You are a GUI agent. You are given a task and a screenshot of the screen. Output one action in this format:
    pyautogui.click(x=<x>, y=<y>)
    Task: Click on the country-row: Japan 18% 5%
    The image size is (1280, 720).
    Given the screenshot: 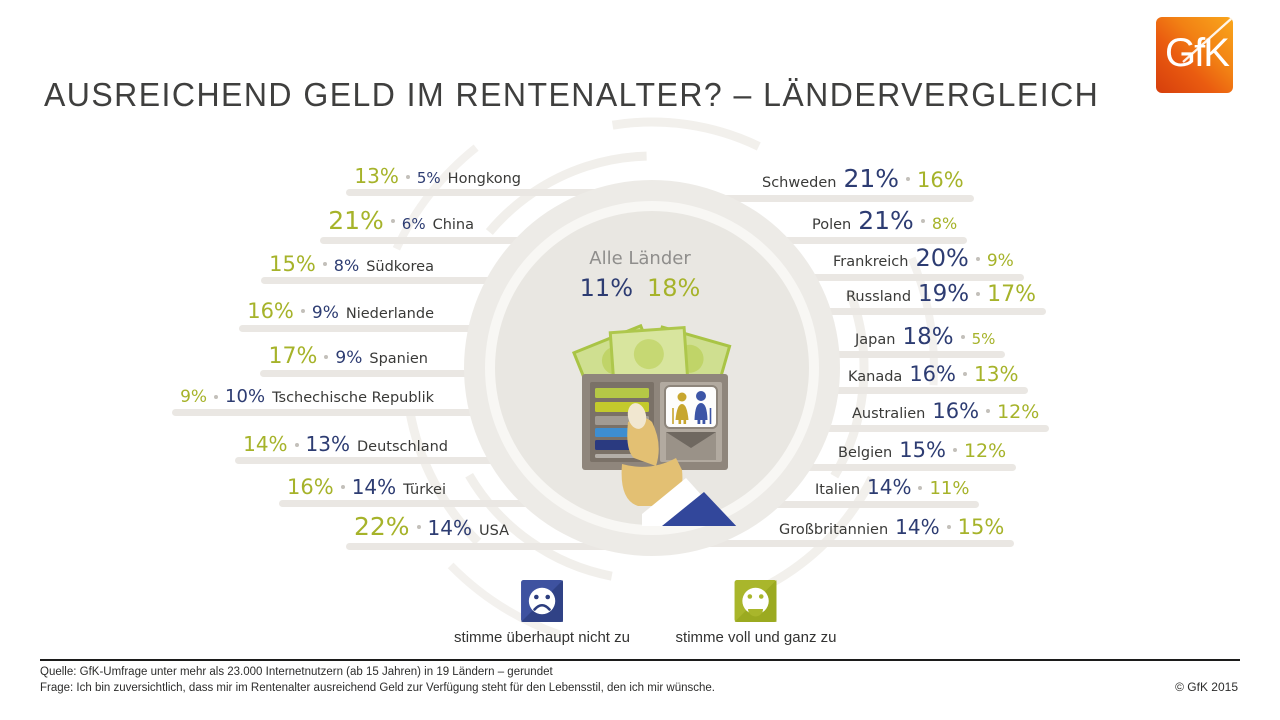 What is the action you would take?
    pyautogui.click(x=925, y=337)
    